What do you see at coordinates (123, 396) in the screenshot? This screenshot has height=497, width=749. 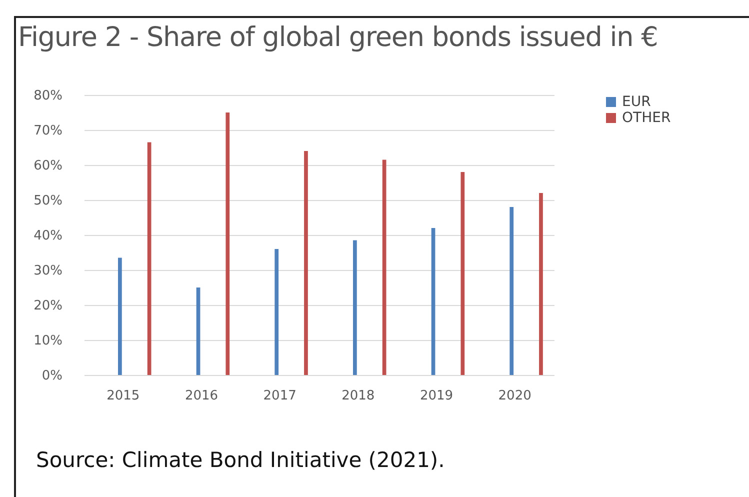 I see `x-tick-label: 2015` at bounding box center [123, 396].